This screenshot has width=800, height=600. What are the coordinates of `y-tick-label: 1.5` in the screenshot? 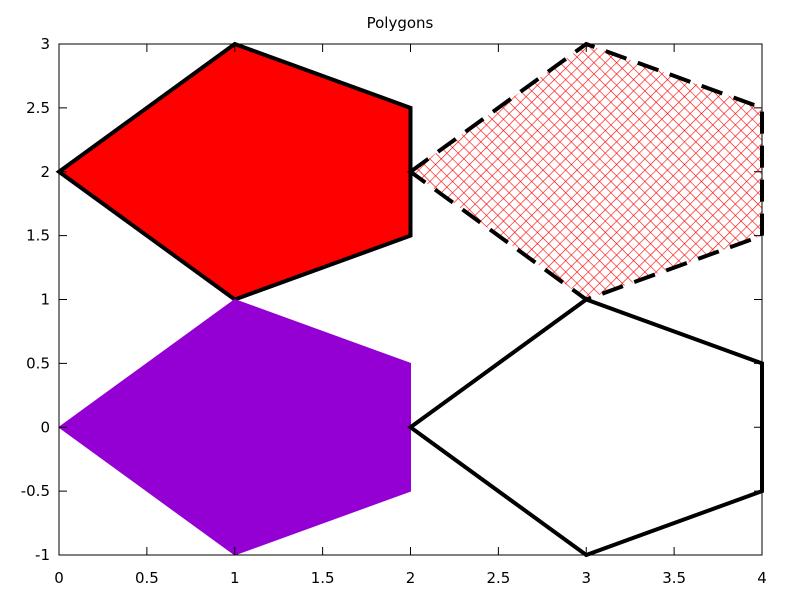 It's located at (38, 236).